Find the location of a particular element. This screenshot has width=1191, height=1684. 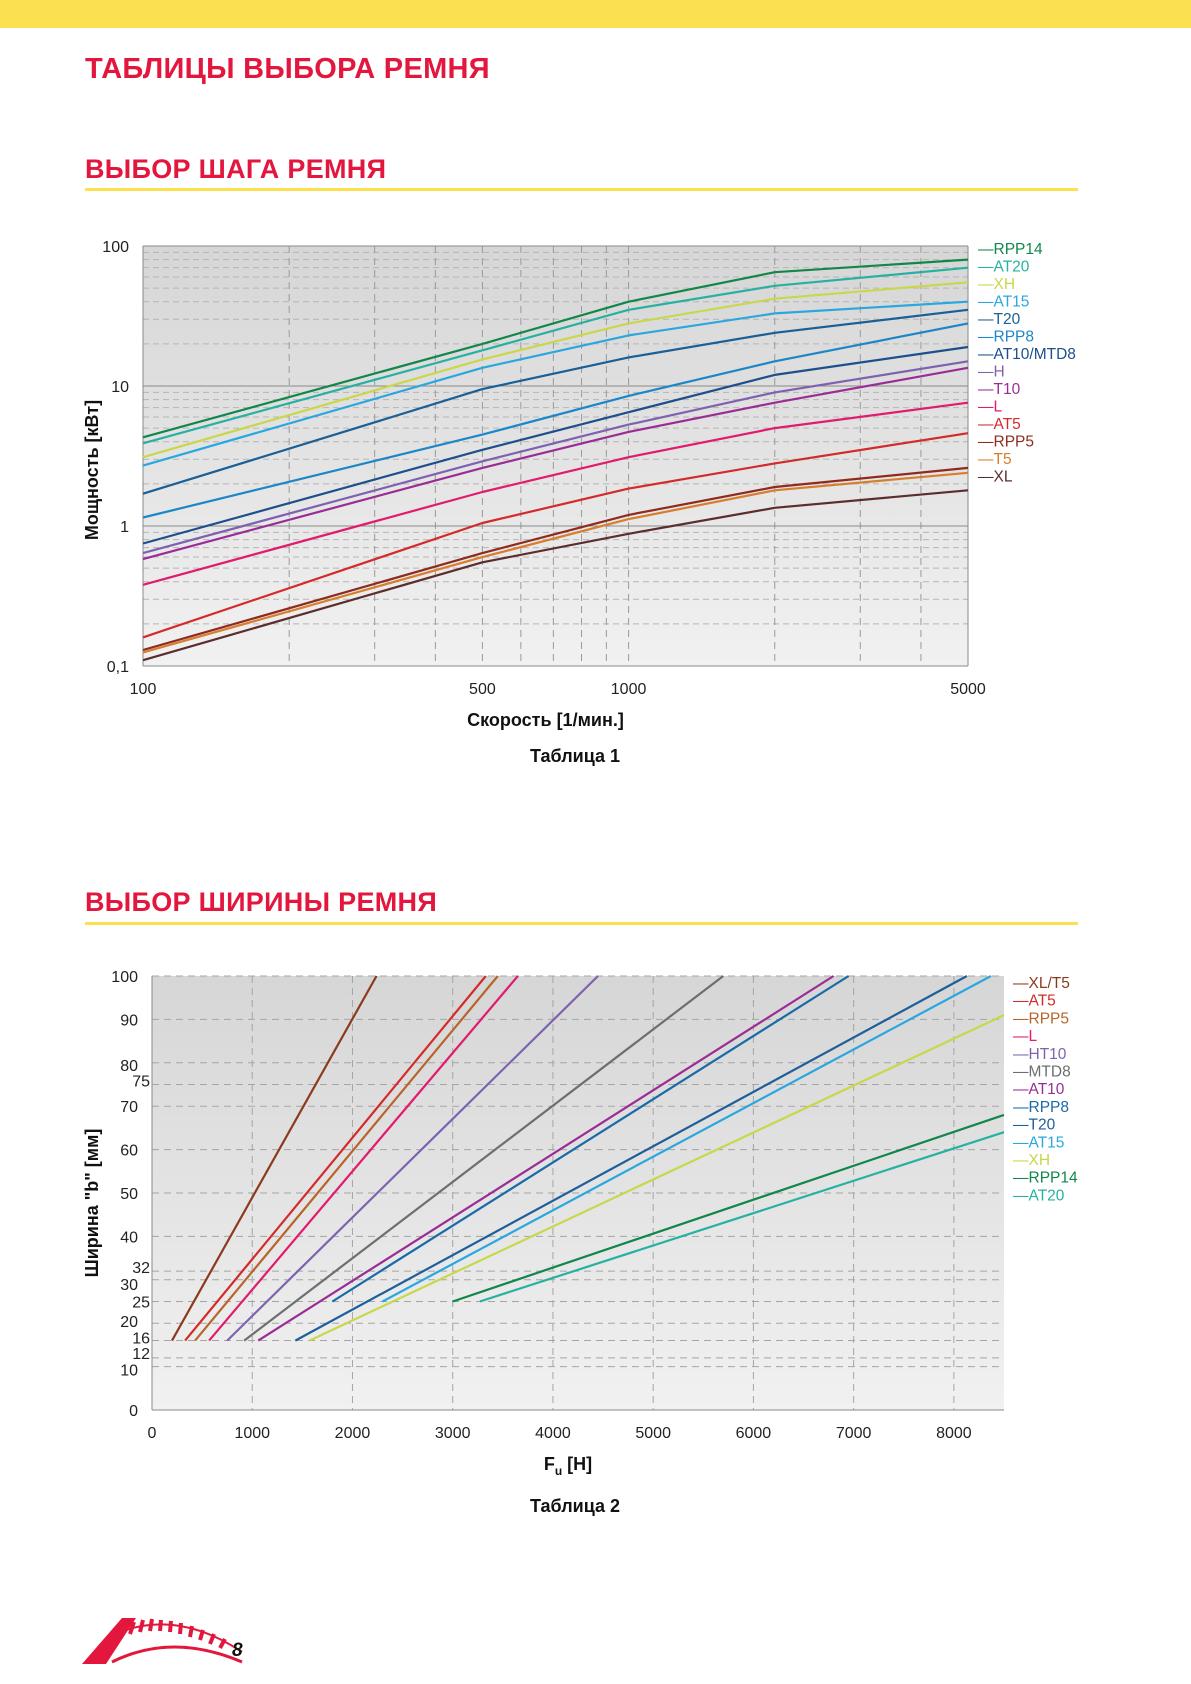

series-line-t5 is located at coordinates (555, 562).